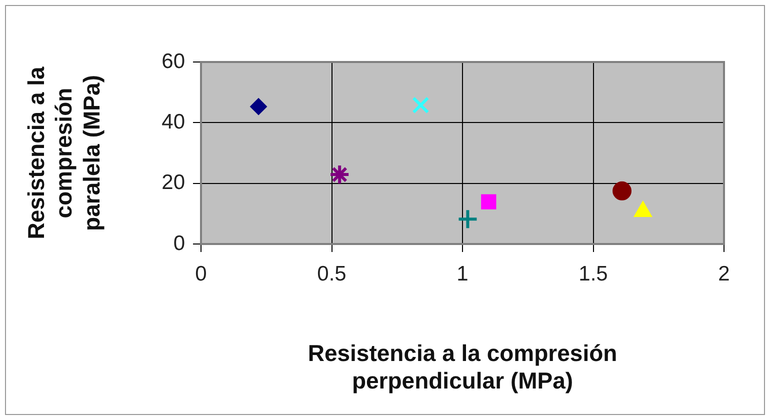 Image resolution: width=770 pixels, height=420 pixels. Describe the element at coordinates (173, 61) in the screenshot. I see `y-tick-label: 60` at that location.